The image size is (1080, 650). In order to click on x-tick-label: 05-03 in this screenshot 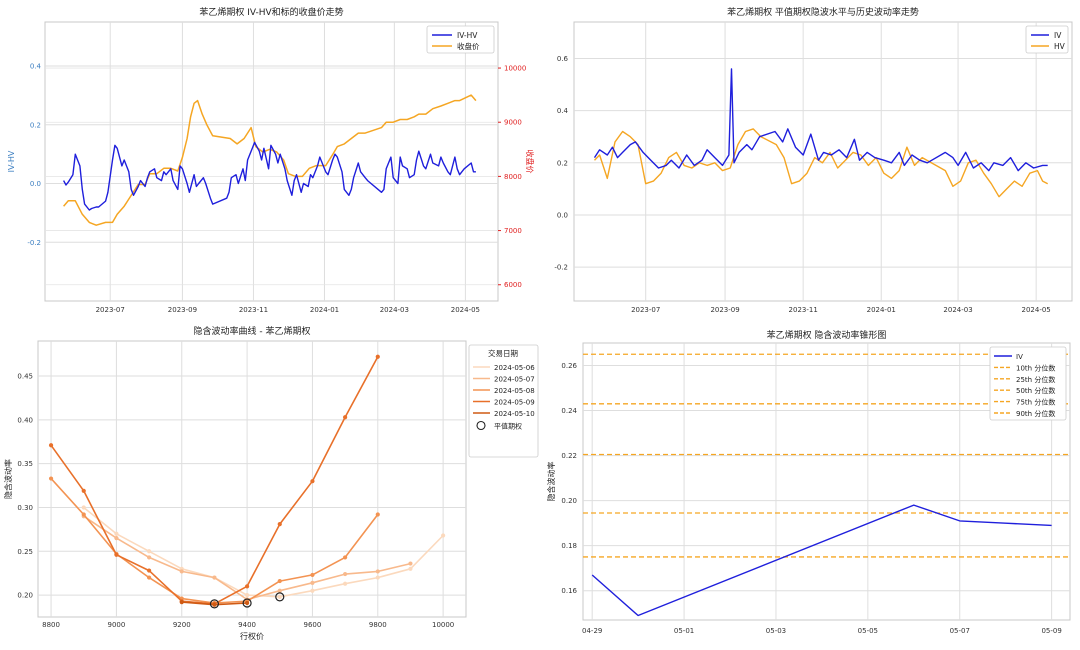, I will do `click(776, 631)`.